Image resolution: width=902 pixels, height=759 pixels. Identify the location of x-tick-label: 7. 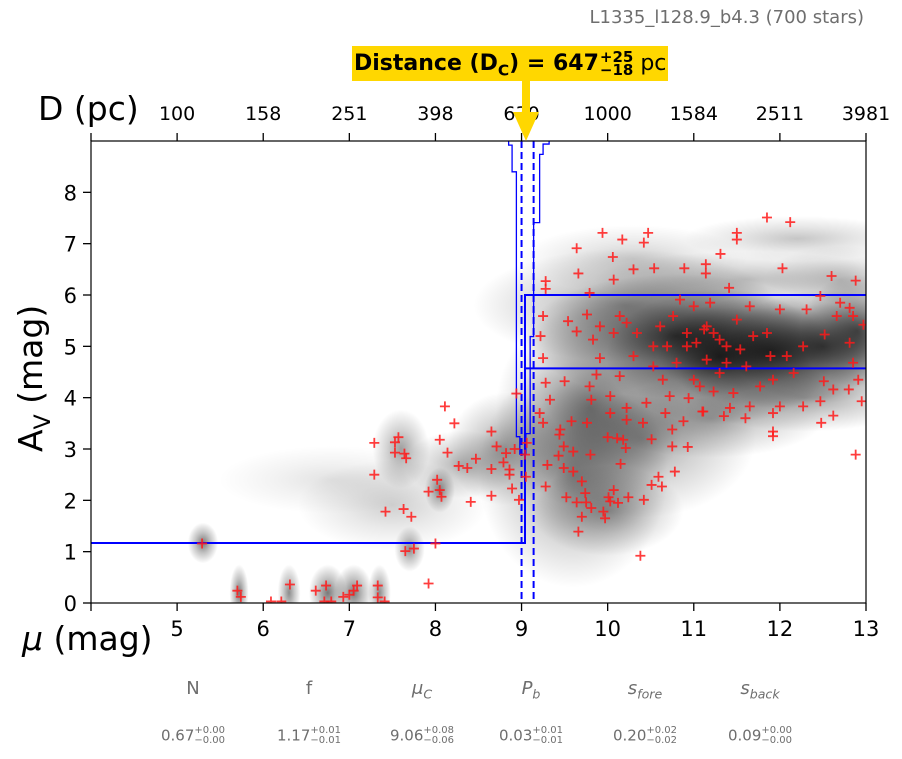
(349, 629).